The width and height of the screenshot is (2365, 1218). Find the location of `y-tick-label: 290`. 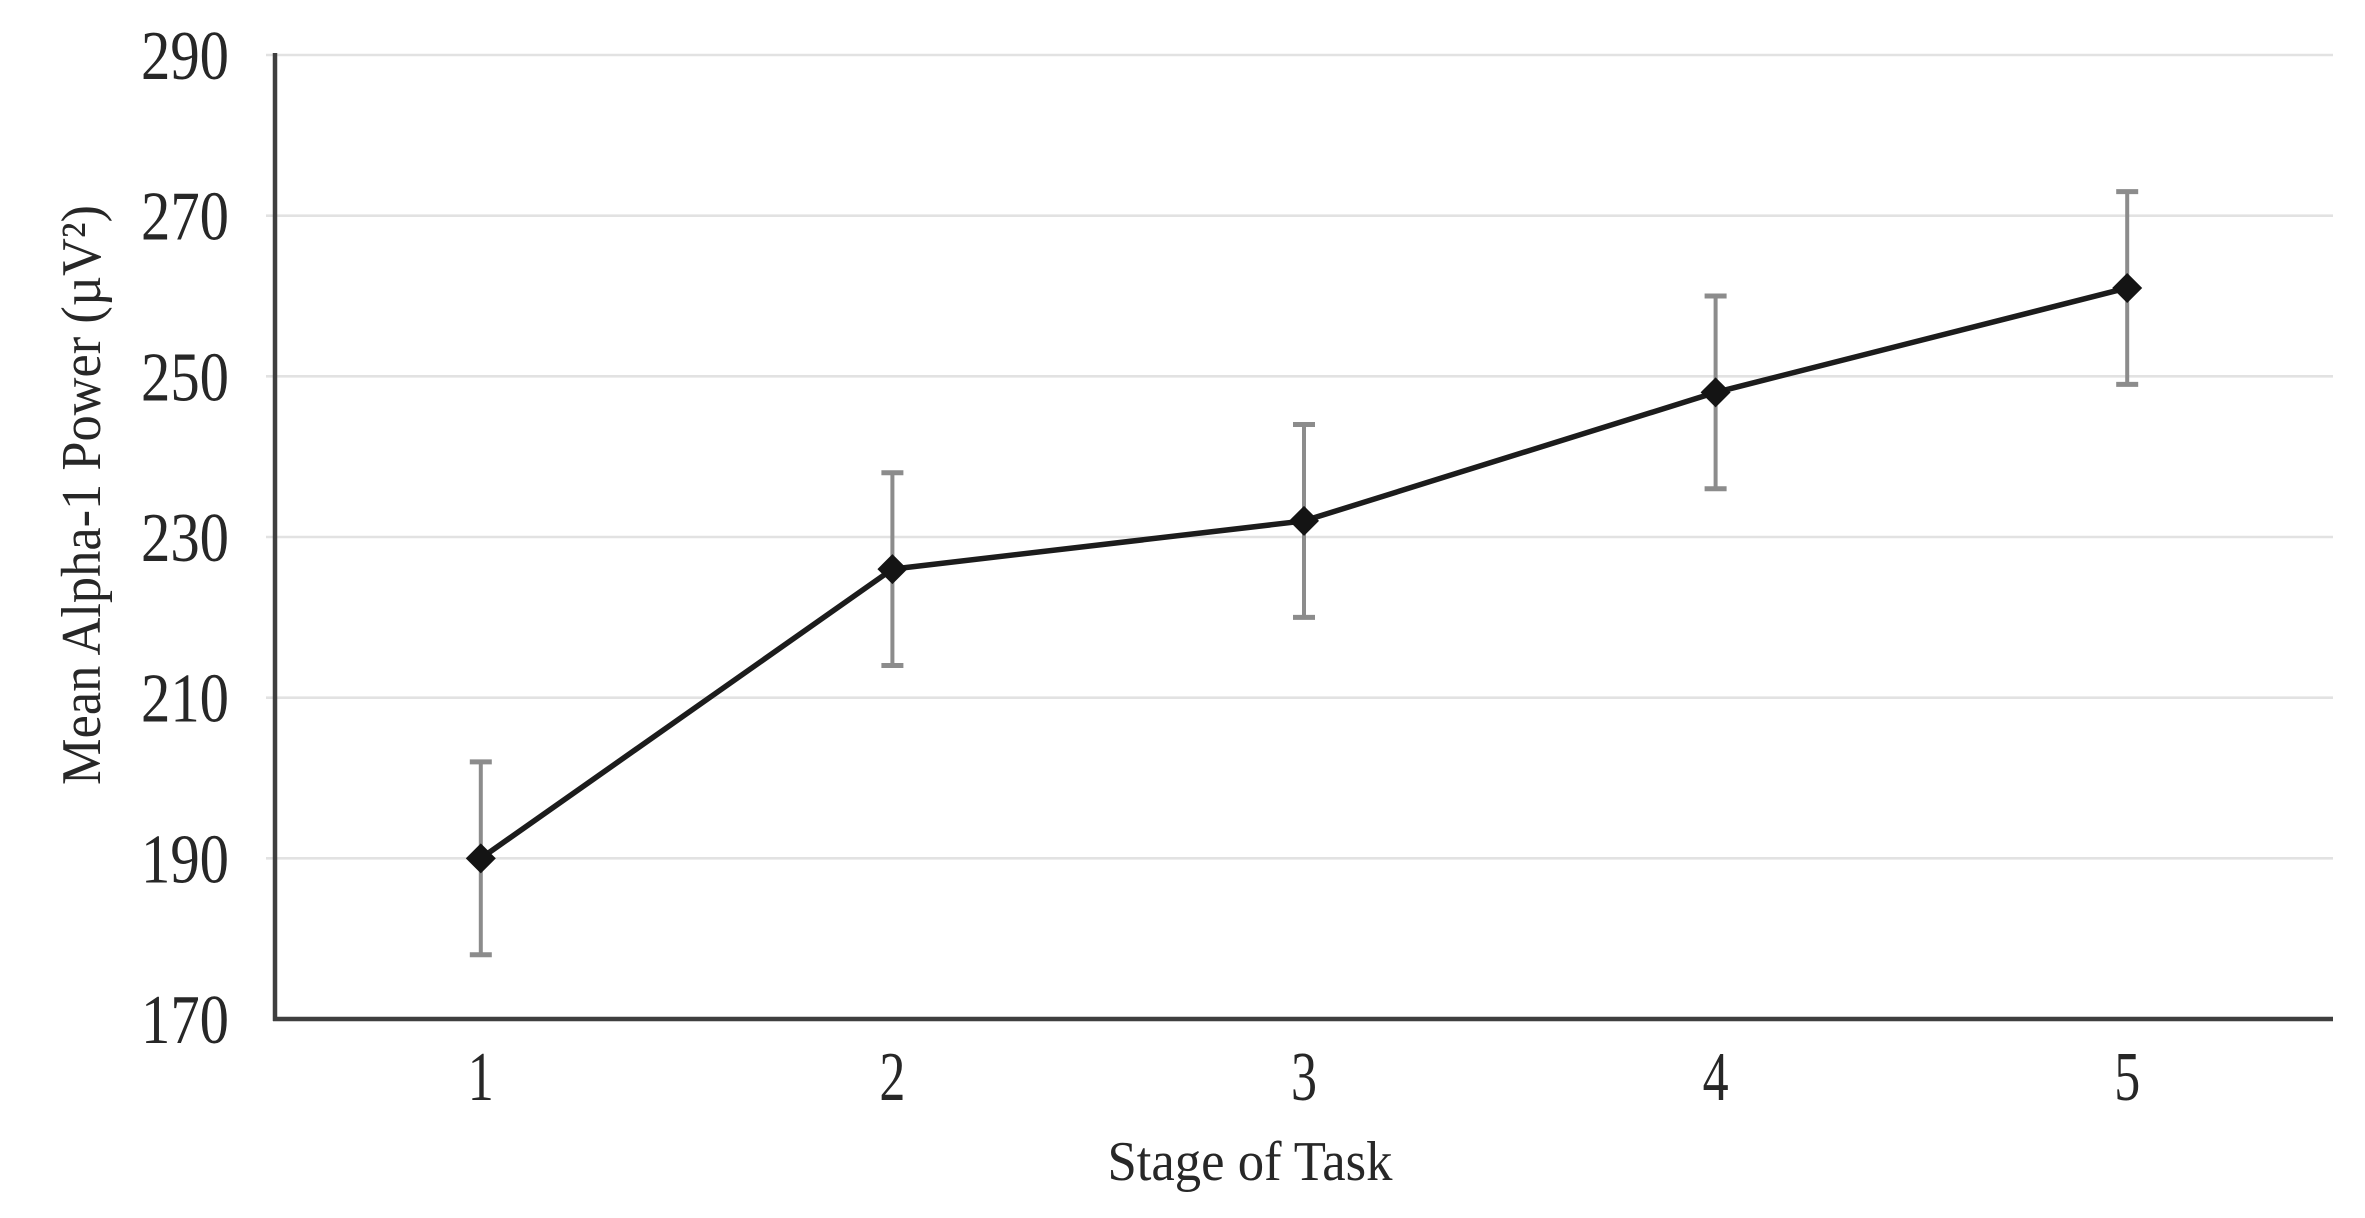

y-tick-label: 290 is located at coordinates (185, 56).